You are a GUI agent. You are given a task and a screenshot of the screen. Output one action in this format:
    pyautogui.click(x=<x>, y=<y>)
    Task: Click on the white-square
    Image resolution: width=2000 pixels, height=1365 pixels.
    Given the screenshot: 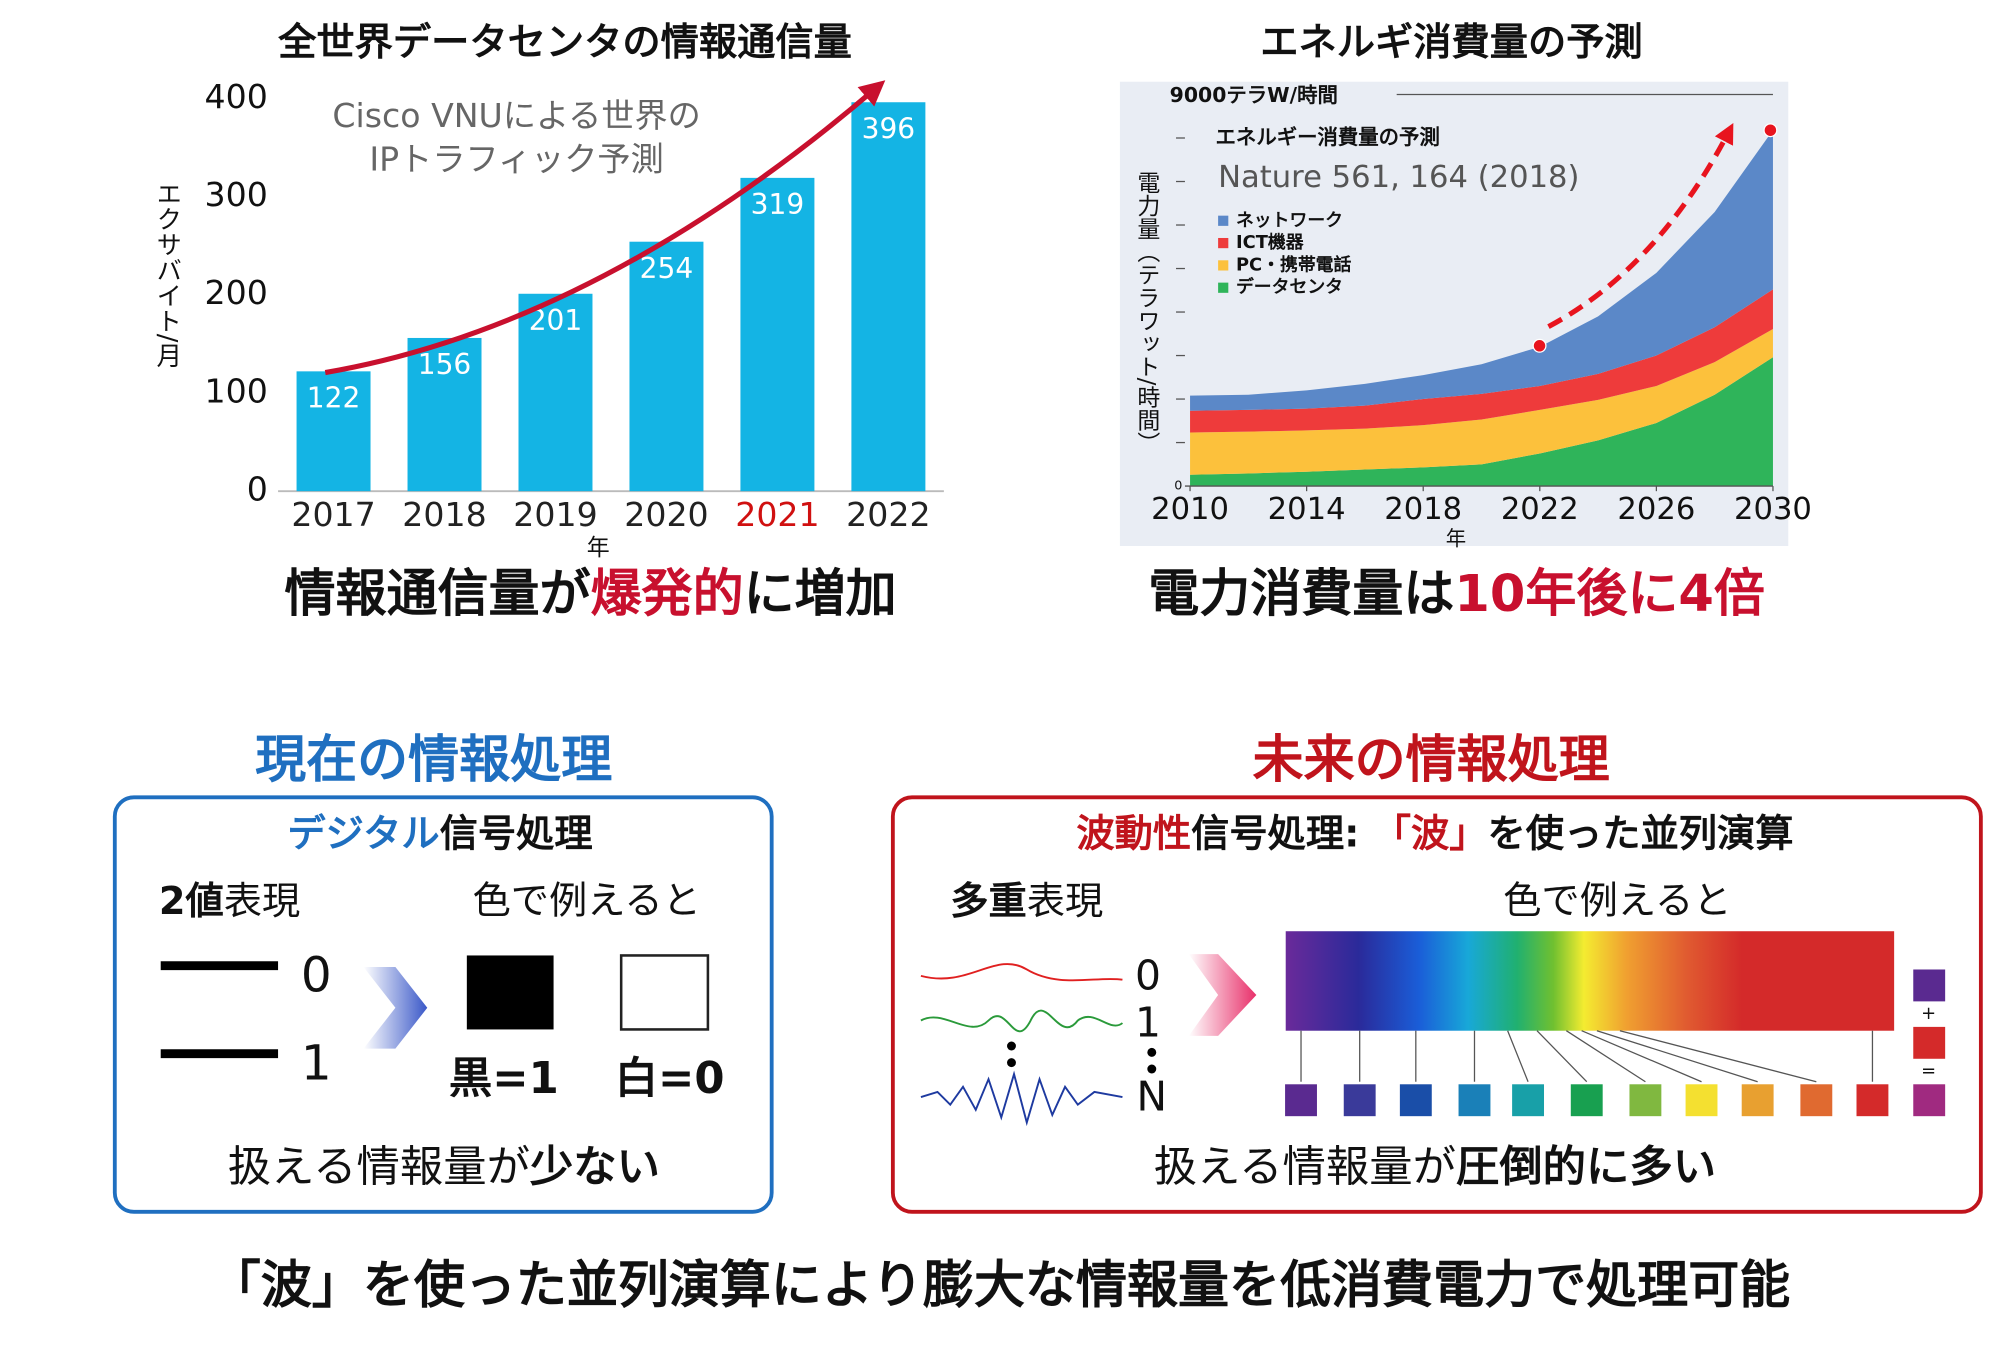 What is the action you would take?
    pyautogui.click(x=664, y=992)
    